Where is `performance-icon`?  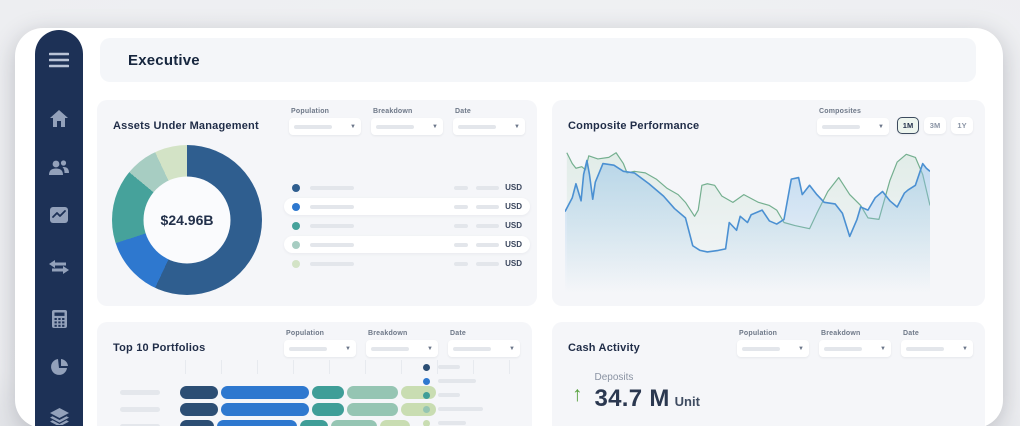
performance-icon is located at coordinates (59, 215).